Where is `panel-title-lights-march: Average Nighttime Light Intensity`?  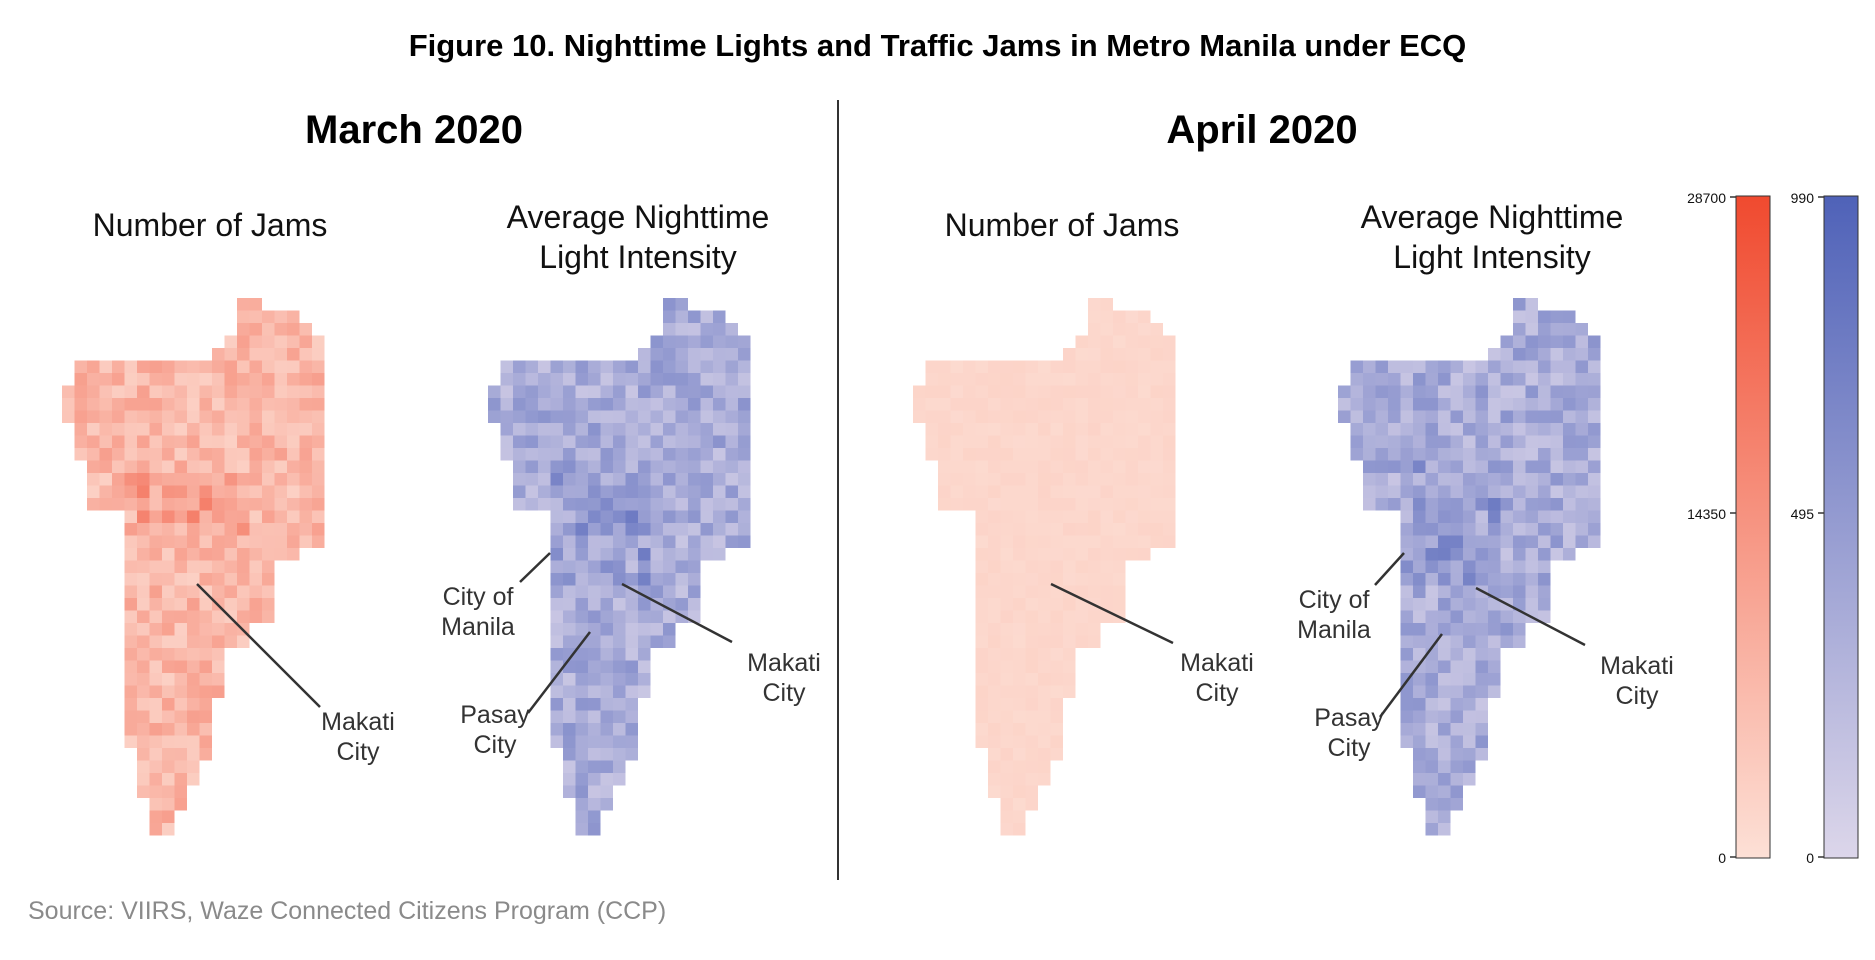
panel-title-lights-march: Average Nighttime Light Intensity is located at coordinates (638, 237).